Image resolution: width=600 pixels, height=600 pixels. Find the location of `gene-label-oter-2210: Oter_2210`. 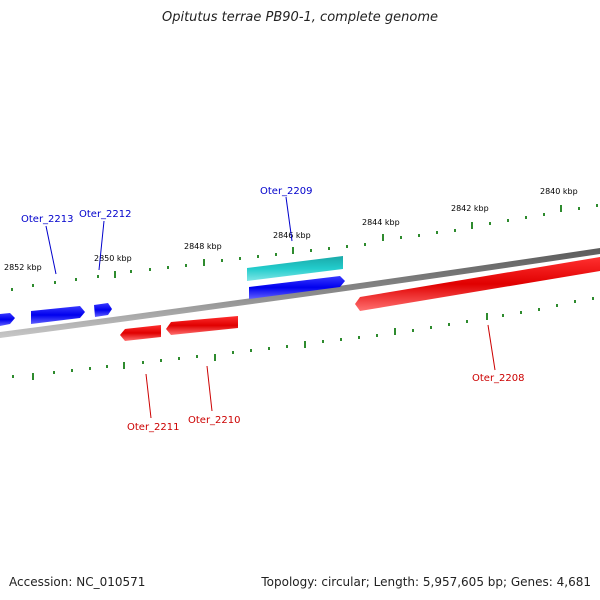

gene-label-oter-2210: Oter_2210 is located at coordinates (214, 420).